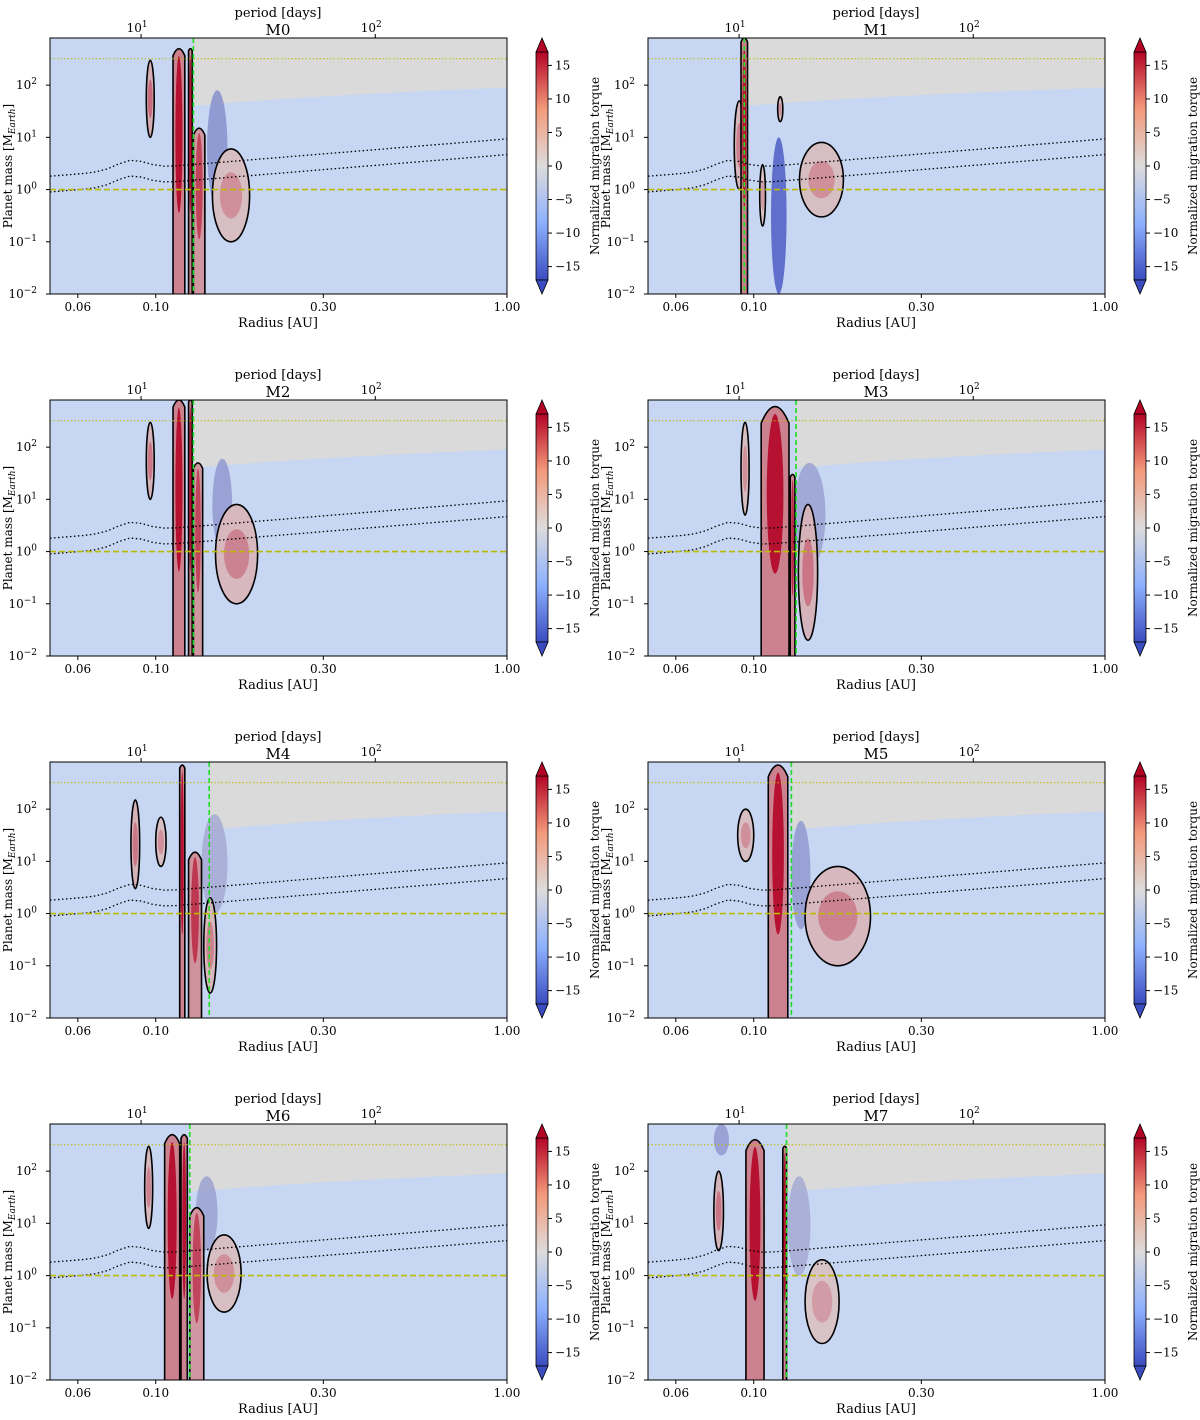 The width and height of the screenshot is (1200, 1420). I want to click on colorbar-label: Normalized migration torque, so click(595, 528).